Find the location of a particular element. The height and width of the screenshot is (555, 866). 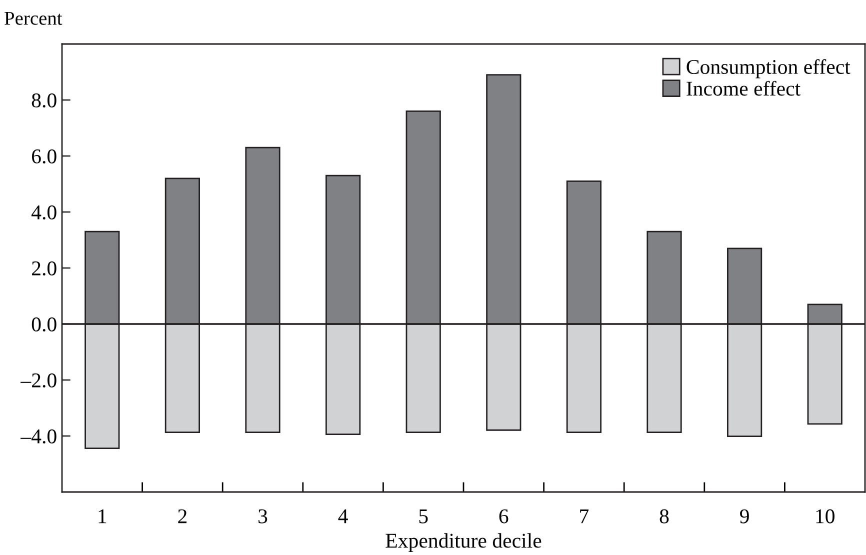

y-tick-label: 2.0 is located at coordinates (44, 268).